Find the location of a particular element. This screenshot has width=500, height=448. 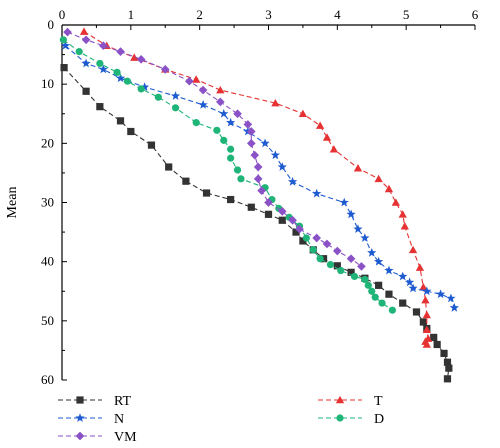

y-axis-title: Mean is located at coordinates (12, 203).